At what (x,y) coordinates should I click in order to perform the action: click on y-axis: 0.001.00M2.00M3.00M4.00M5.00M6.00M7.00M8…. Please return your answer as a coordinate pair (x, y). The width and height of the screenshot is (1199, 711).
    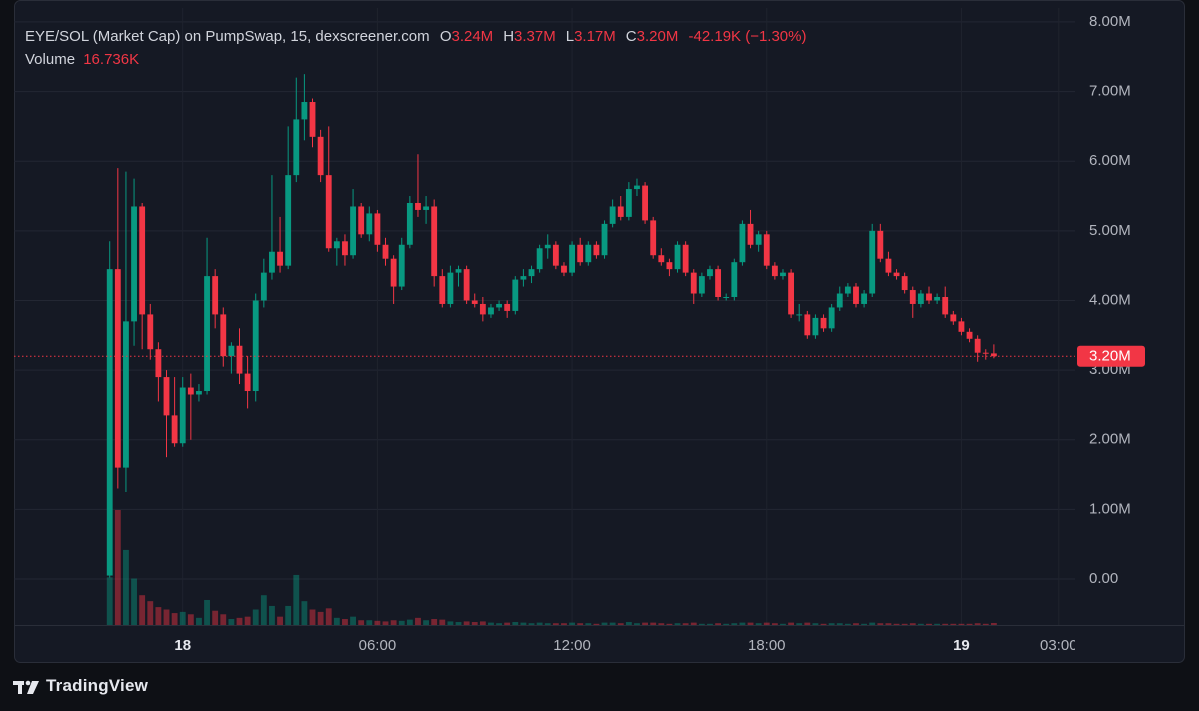
    Looking at the image, I should click on (1110, 300).